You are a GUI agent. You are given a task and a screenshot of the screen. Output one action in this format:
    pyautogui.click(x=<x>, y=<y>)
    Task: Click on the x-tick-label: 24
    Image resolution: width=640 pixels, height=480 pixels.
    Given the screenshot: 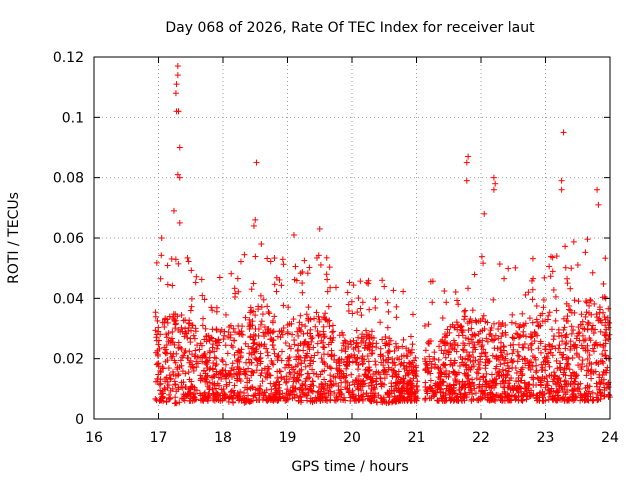 What is the action you would take?
    pyautogui.click(x=610, y=438)
    